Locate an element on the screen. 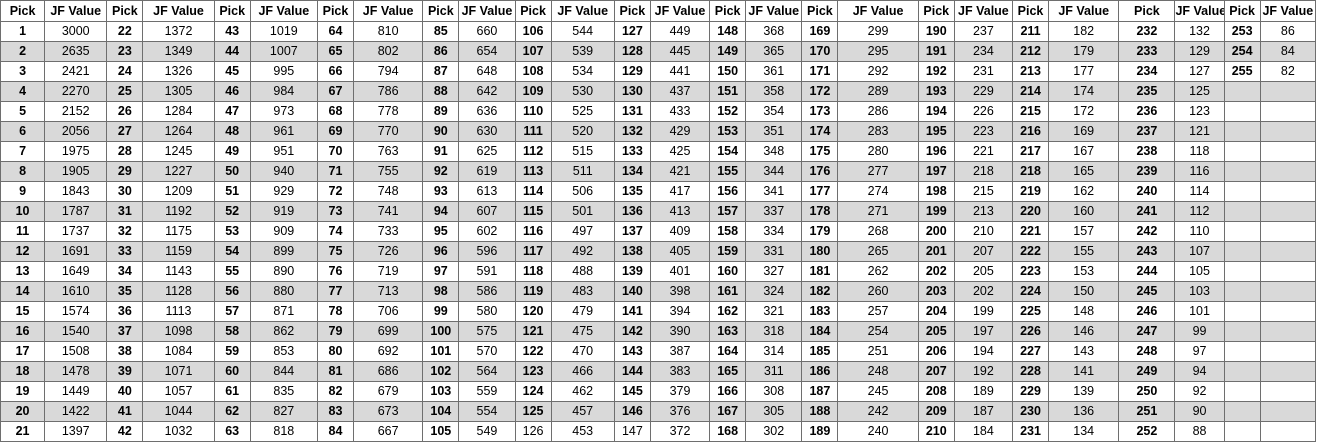  pick-cell: 255 is located at coordinates (1242, 71).